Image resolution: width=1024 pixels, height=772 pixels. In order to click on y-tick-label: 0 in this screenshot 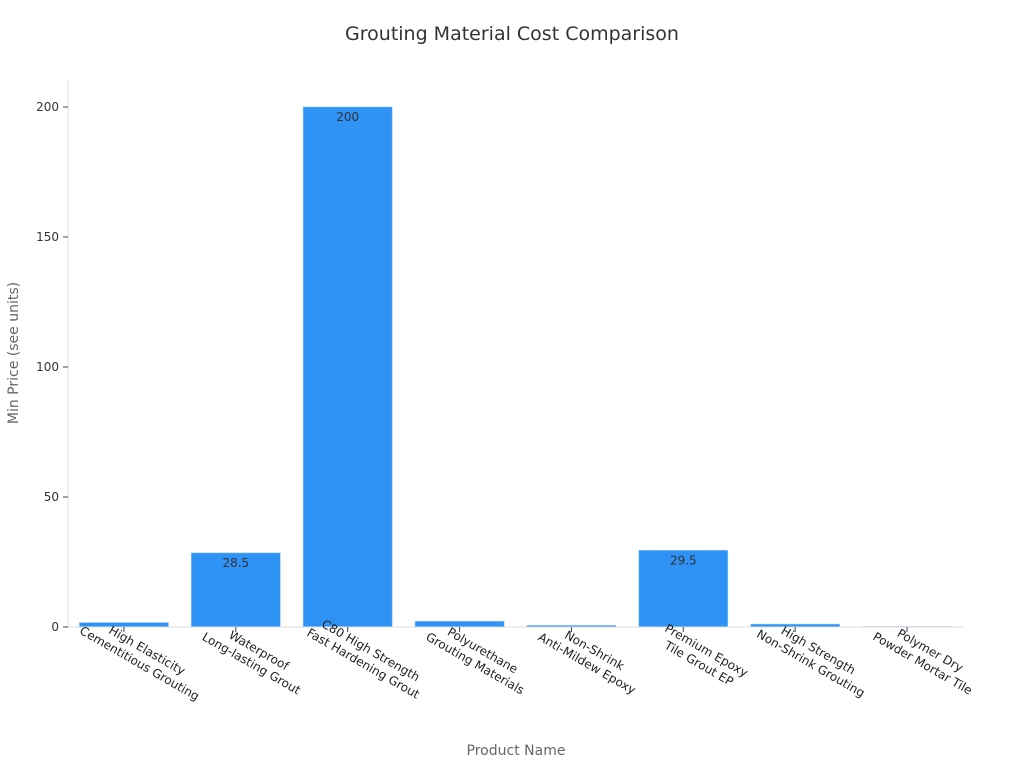, I will do `click(55, 627)`.